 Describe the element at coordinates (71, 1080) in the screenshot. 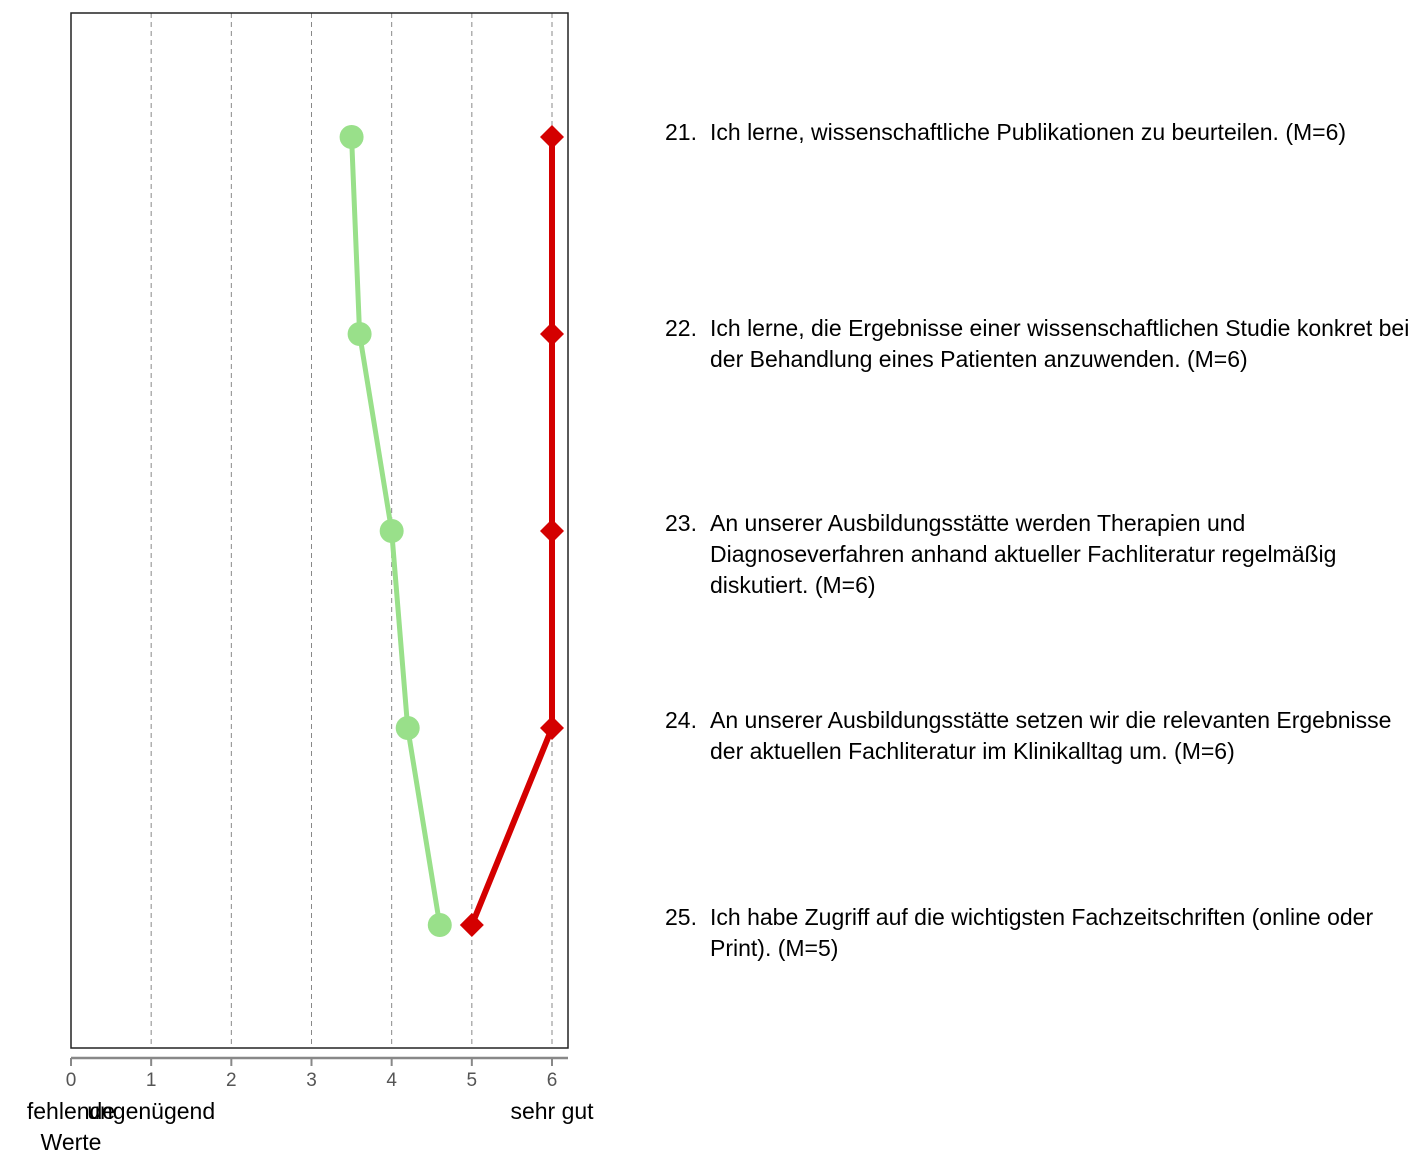

I see `x-tick-label: 0` at that location.